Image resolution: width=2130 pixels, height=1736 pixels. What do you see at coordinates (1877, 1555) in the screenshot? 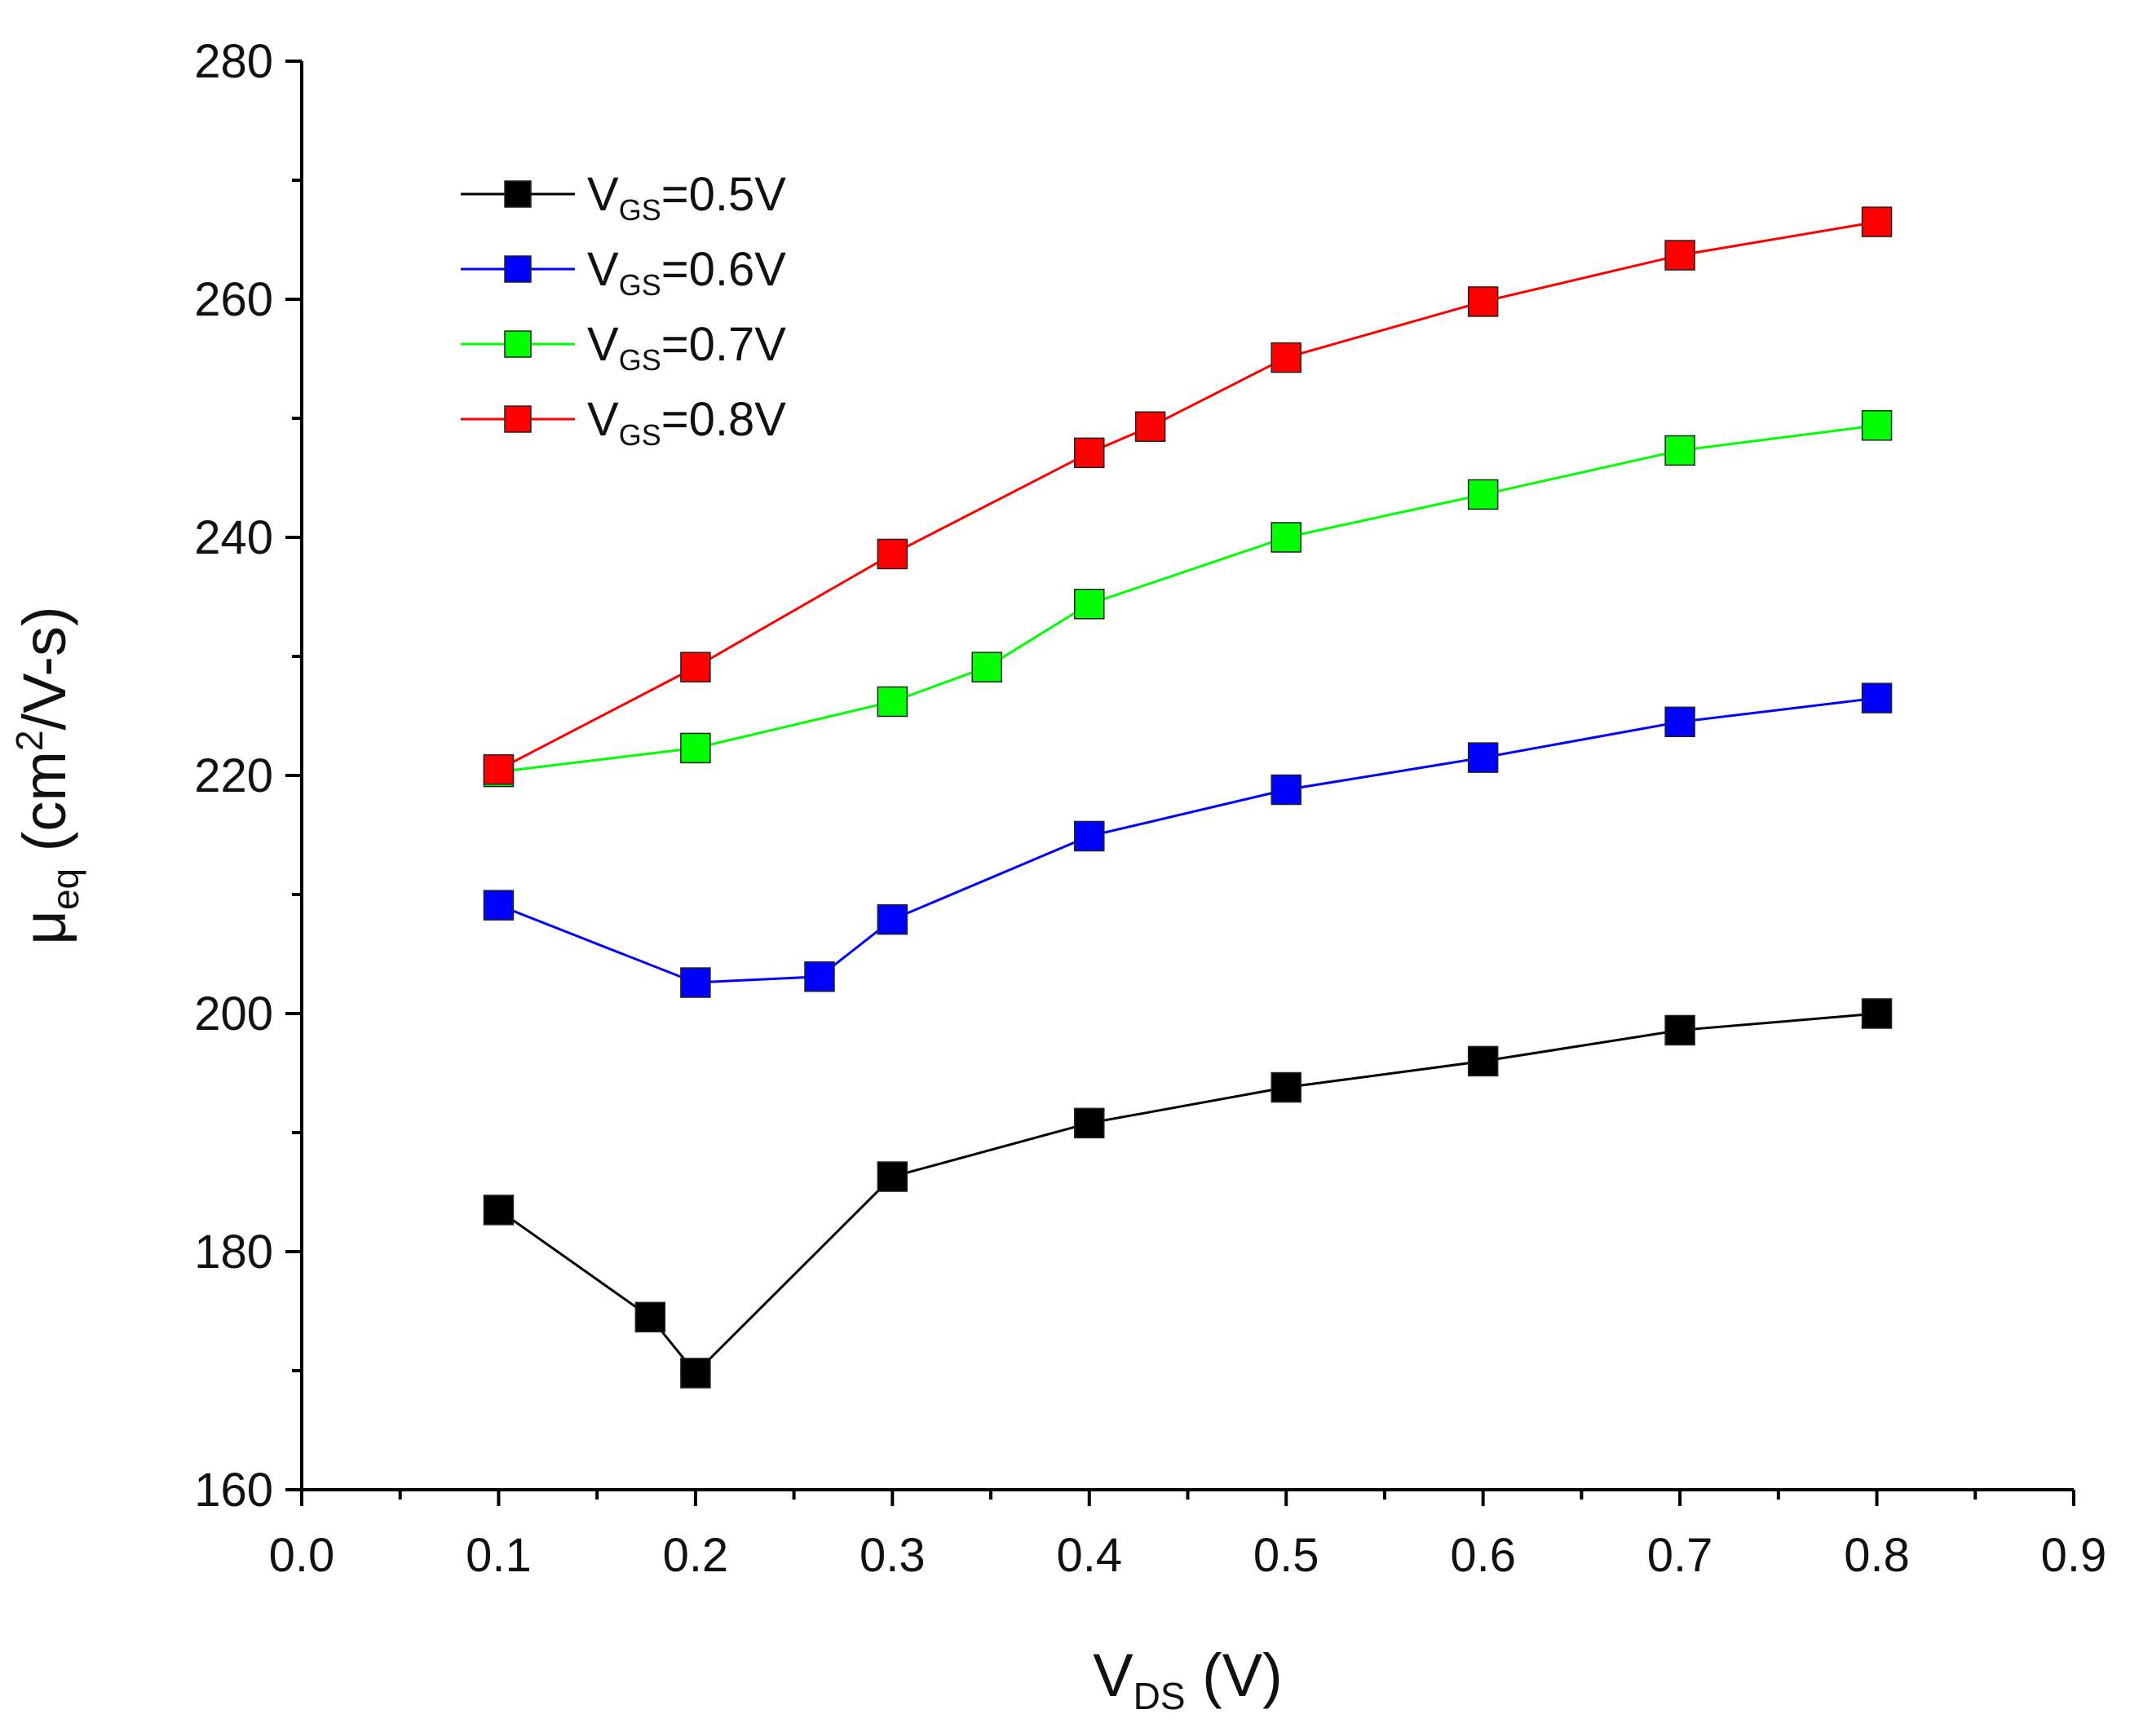
I see `x-tick-label: 0.8` at bounding box center [1877, 1555].